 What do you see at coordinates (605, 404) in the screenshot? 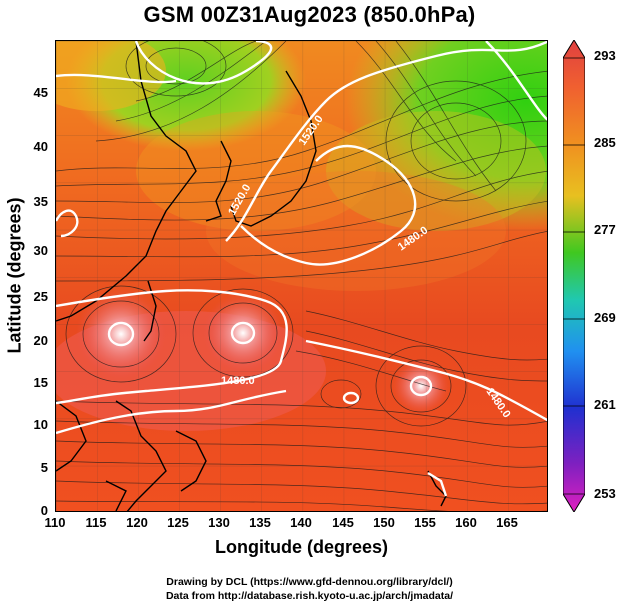
I see `colorbar-tick-label: 261` at bounding box center [605, 404].